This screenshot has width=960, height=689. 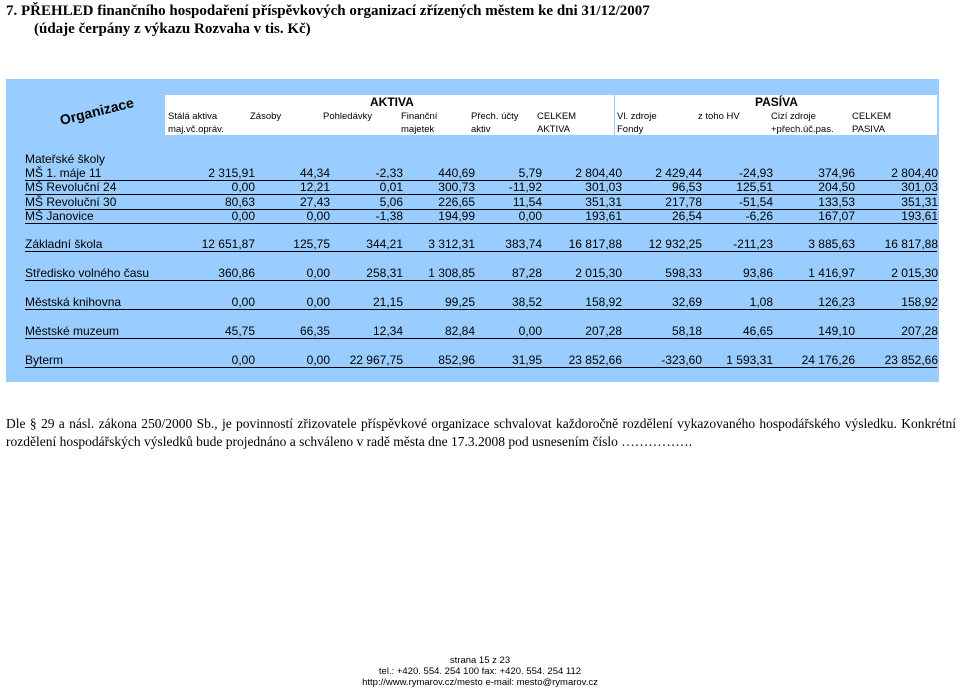 I want to click on table-cell: 852,96, so click(x=456, y=360).